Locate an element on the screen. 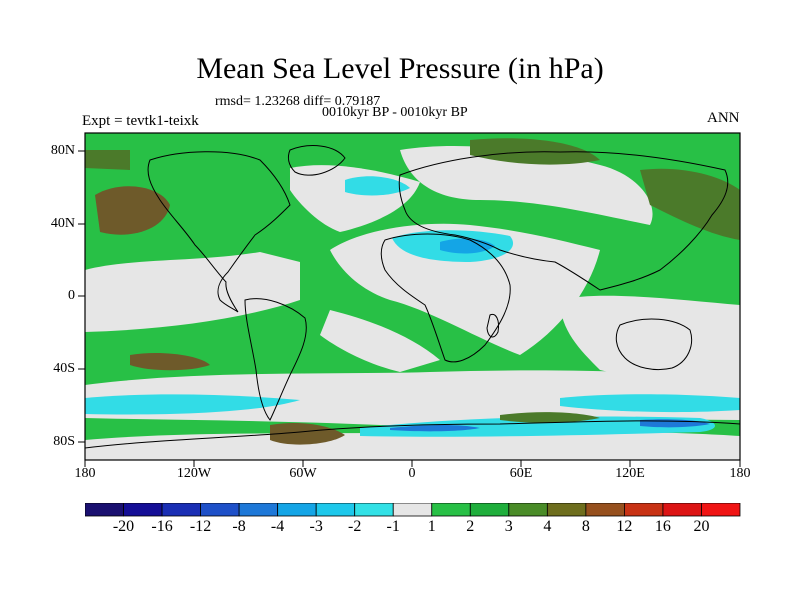 The image size is (800, 600). eurasia-coast is located at coordinates (563, 221).